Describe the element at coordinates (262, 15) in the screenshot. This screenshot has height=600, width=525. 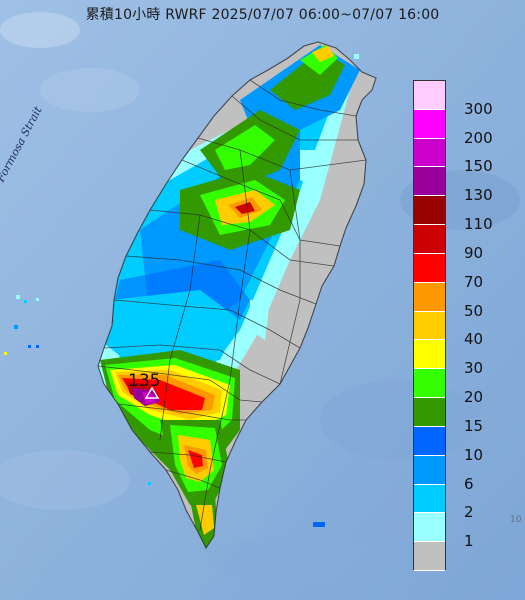
I see `map-title: 累積10小時 RWRF 2025/07/07 06:00~07/07 16:00` at that location.